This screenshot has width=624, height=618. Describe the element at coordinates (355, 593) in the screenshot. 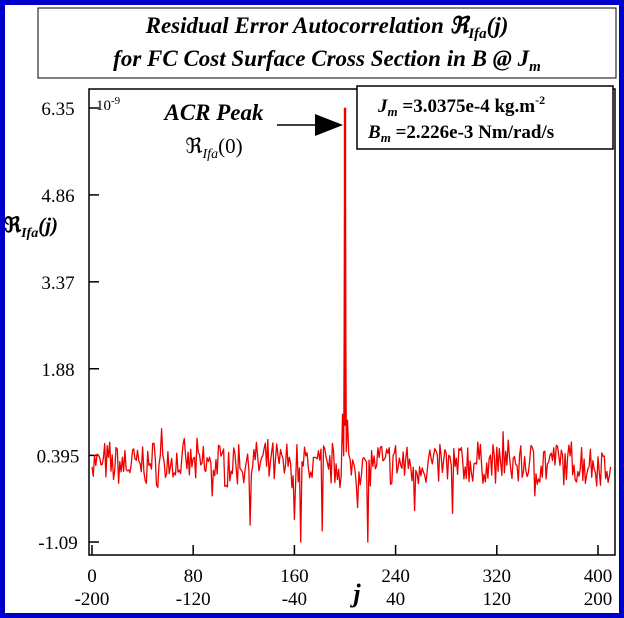

I see `x-axis-label: j` at that location.